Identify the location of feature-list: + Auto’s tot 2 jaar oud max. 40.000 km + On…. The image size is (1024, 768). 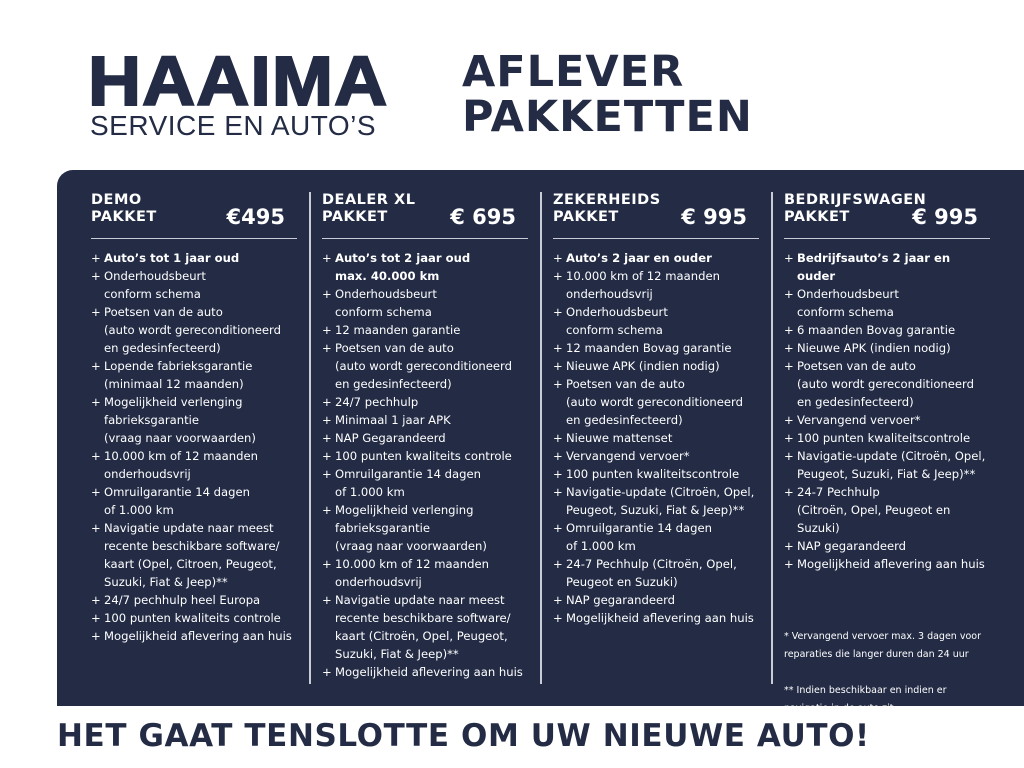
(425, 465).